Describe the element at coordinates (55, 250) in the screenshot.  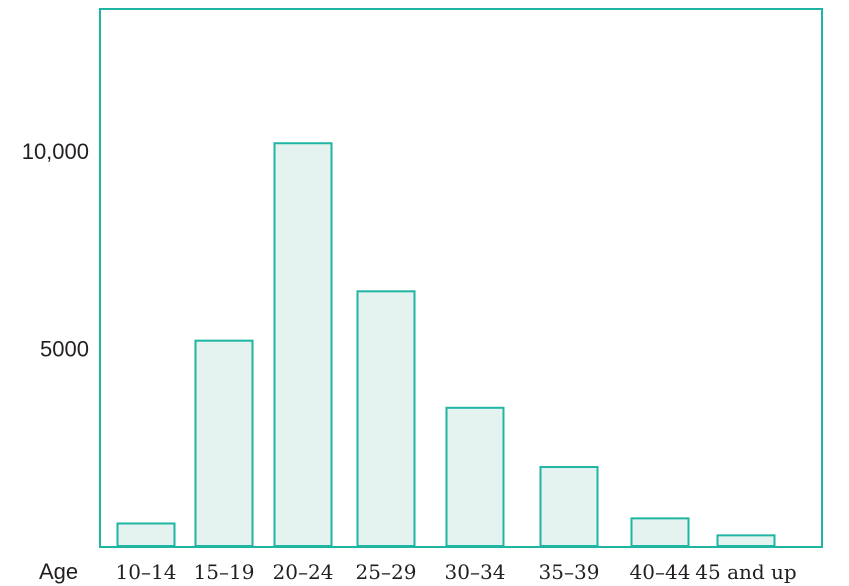
I see `y-axis-ticks: 5000 10,000` at that location.